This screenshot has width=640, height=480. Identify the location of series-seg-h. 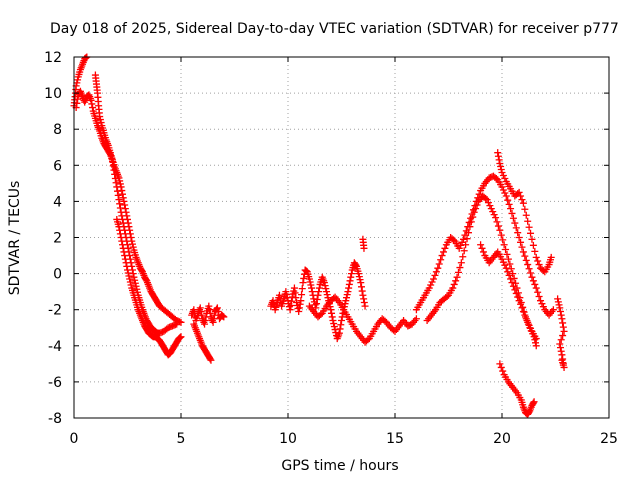
(481, 271).